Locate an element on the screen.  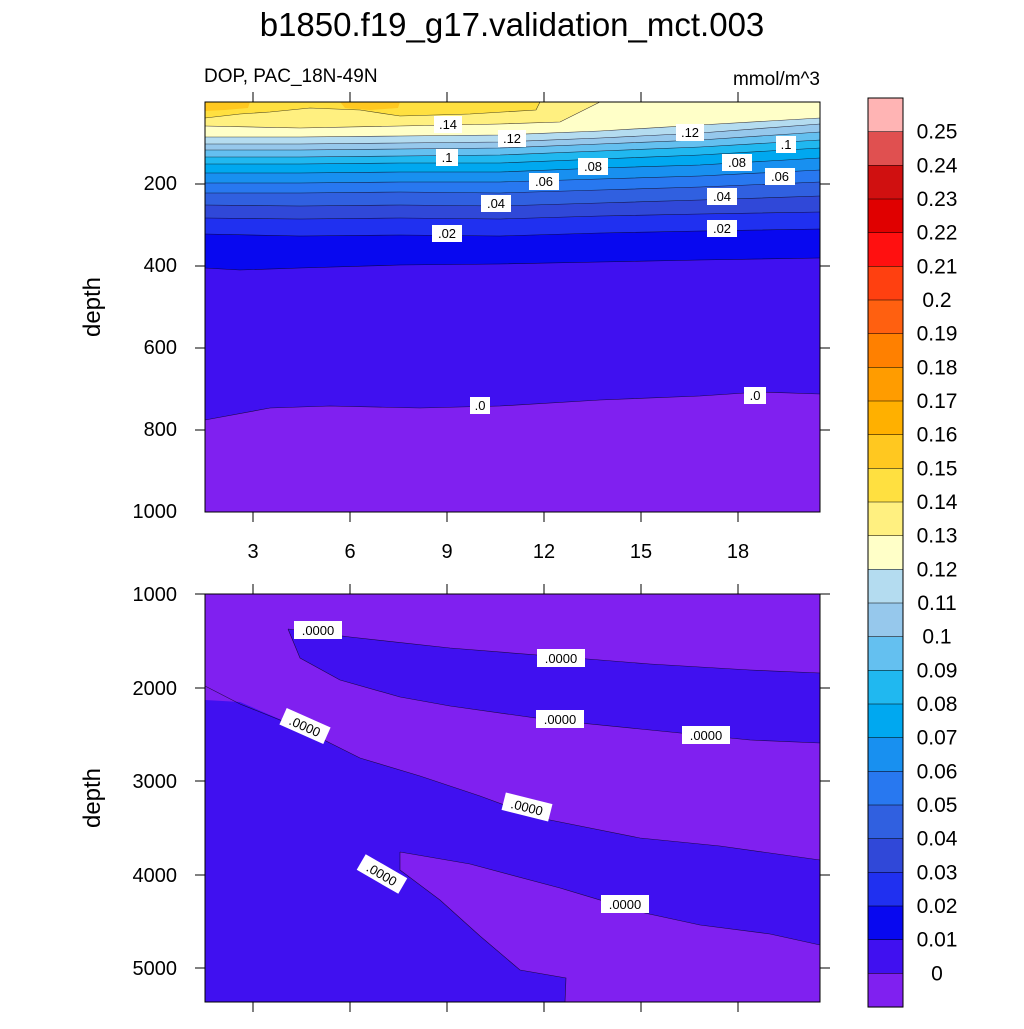
ytick-label: 200 is located at coordinates (160, 184).